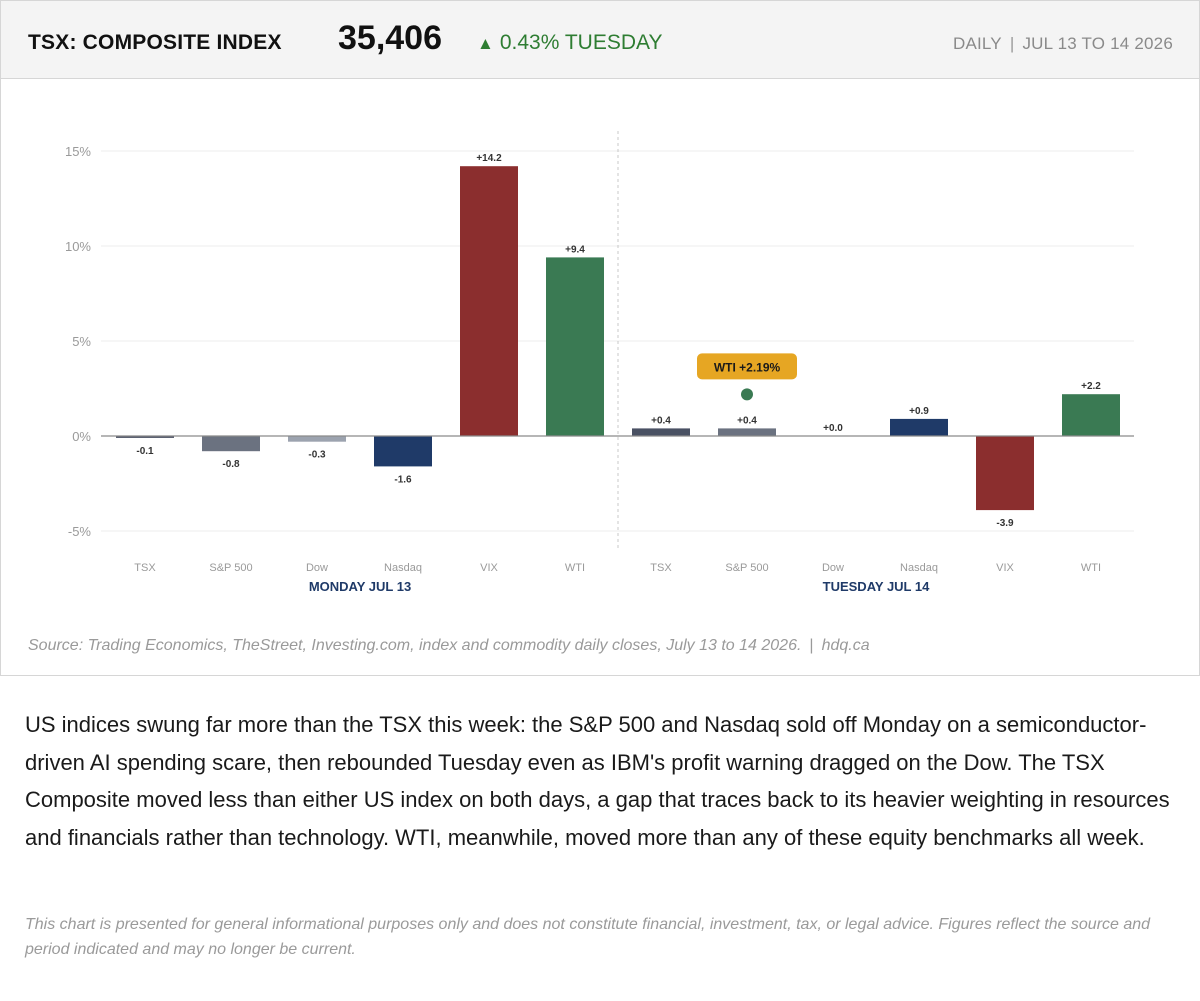 The image size is (1200, 1001). I want to click on data-label: -0.3, so click(317, 455).